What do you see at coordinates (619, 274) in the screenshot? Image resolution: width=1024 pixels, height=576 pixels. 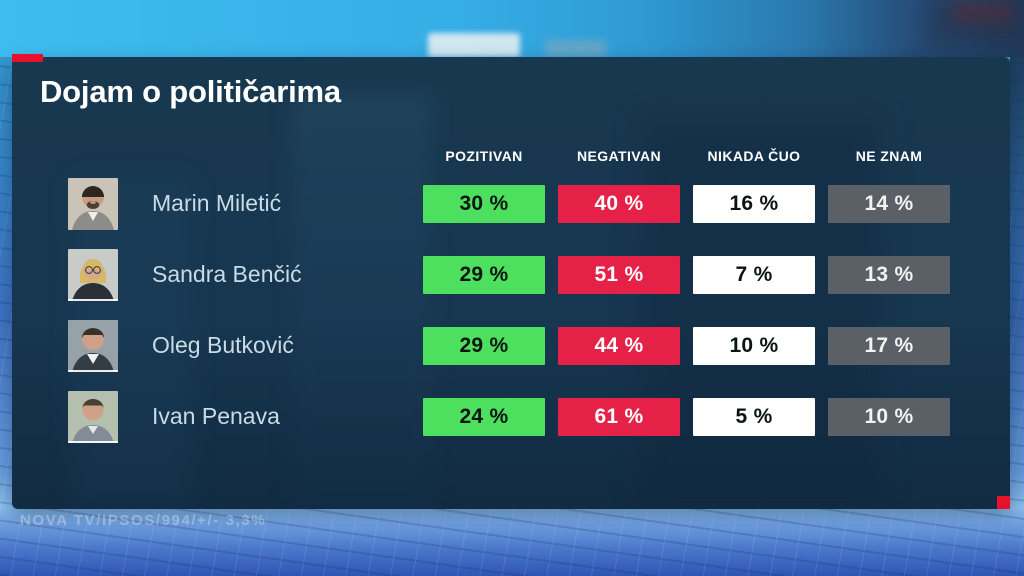 I see `value-negativan: 51 %` at bounding box center [619, 274].